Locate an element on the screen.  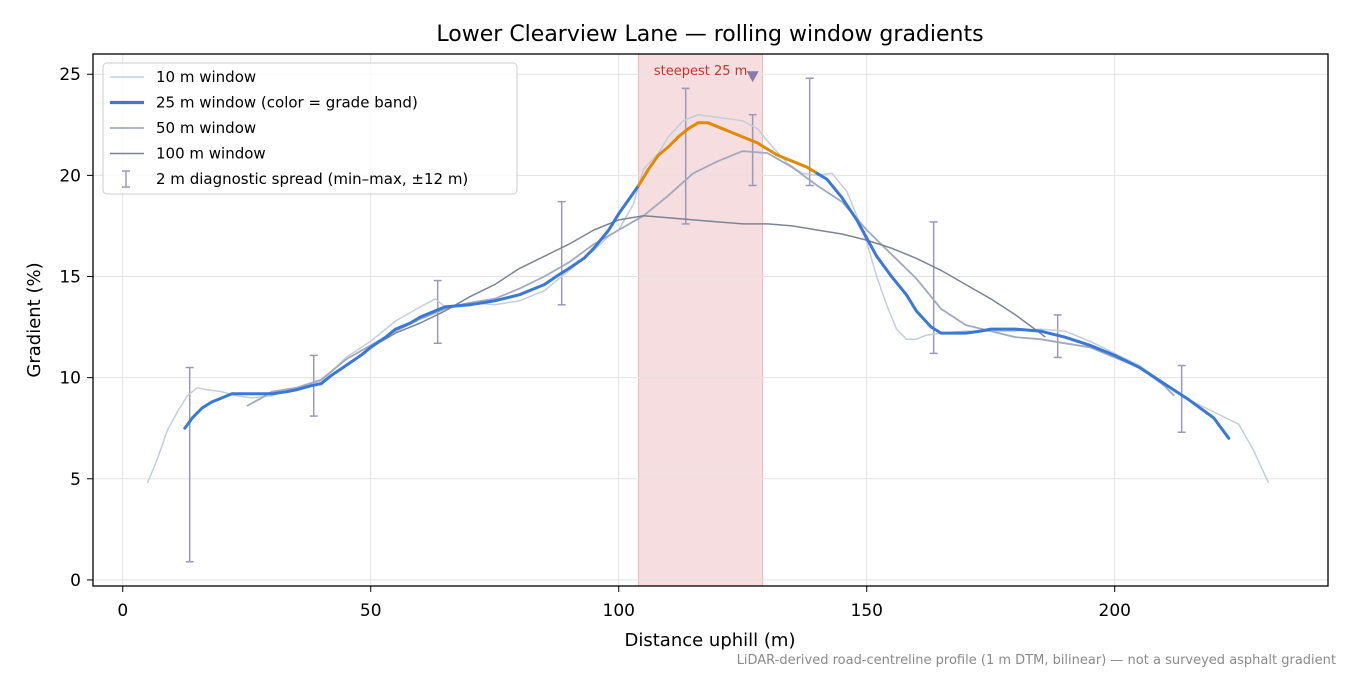
y-tick-label: 5 is located at coordinates (75, 480).